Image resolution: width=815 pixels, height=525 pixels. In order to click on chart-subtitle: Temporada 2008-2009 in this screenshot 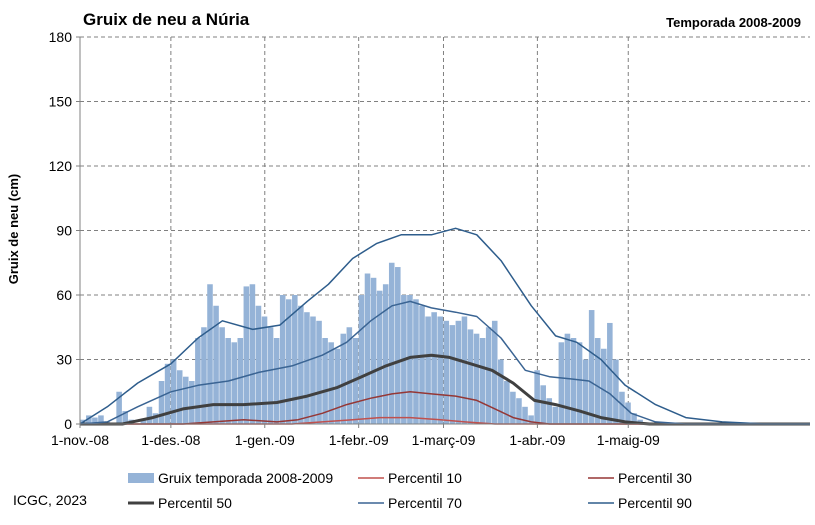, I will do `click(733, 22)`.